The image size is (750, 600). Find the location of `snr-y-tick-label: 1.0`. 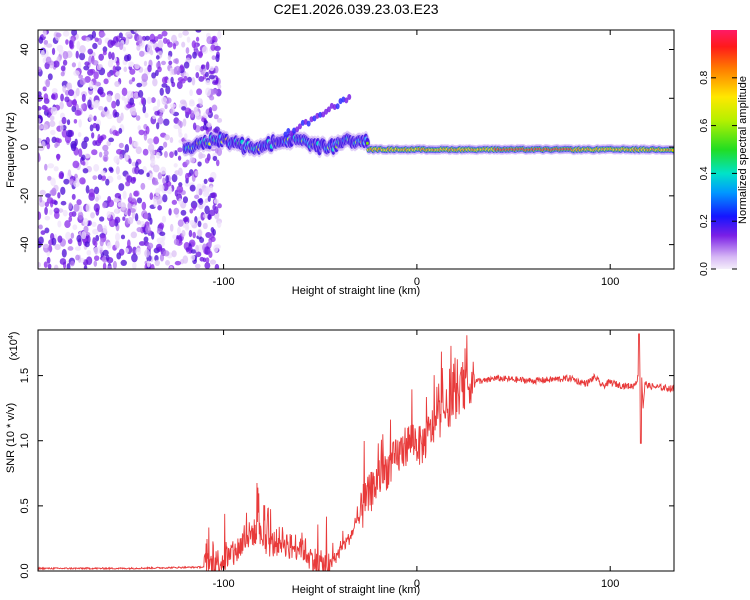

snr-y-tick-label: 1.0 is located at coordinates (25, 440).